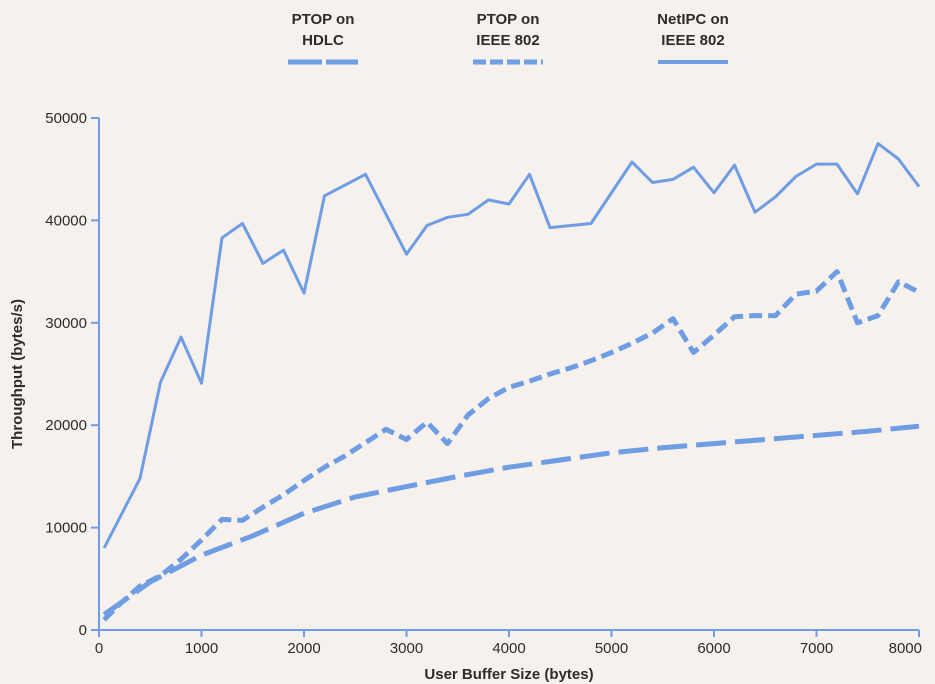 The width and height of the screenshot is (935, 684). I want to click on x-tick-label: 1000, so click(201, 648).